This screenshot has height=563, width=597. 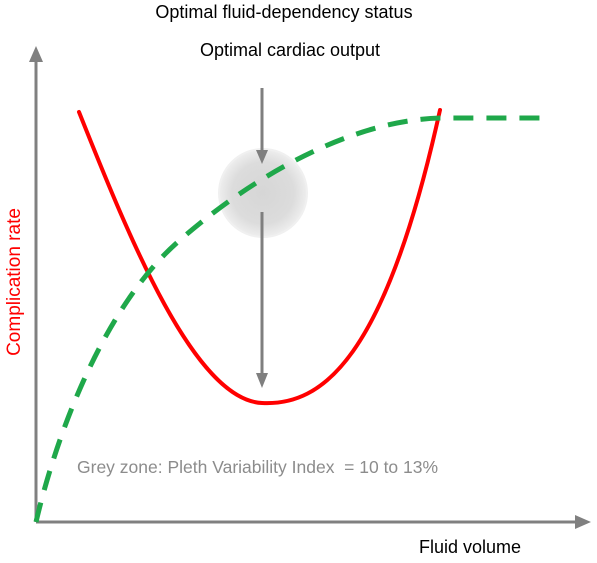 I want to click on y-axis-label: Complication rate, so click(x=14, y=282).